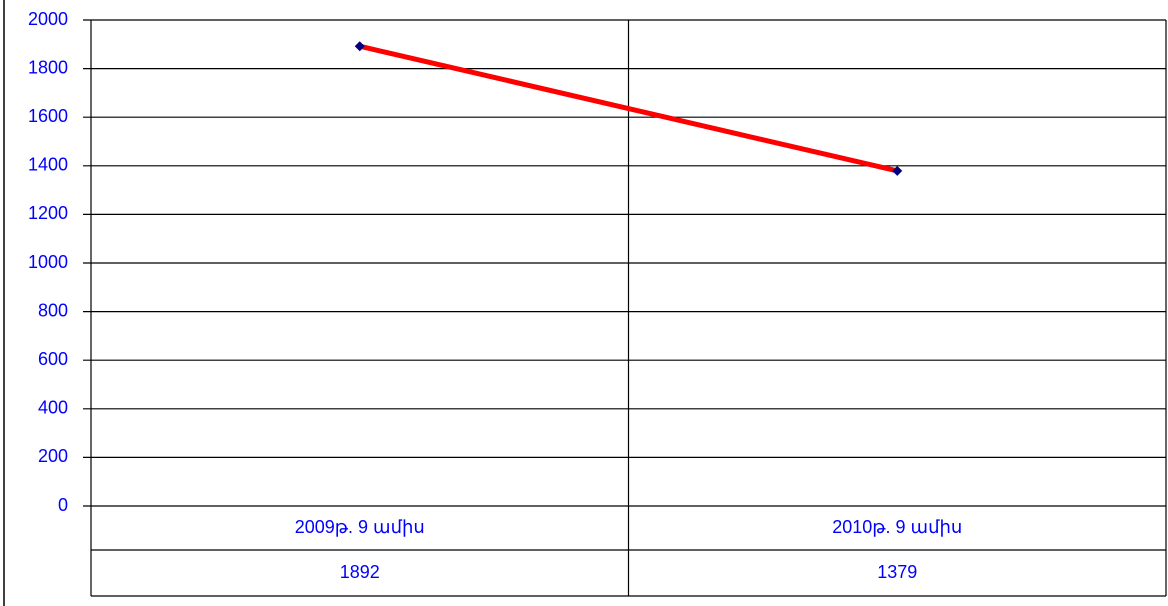 This screenshot has height=606, width=1168. I want to click on y-tick-label: 1800, so click(48, 67).